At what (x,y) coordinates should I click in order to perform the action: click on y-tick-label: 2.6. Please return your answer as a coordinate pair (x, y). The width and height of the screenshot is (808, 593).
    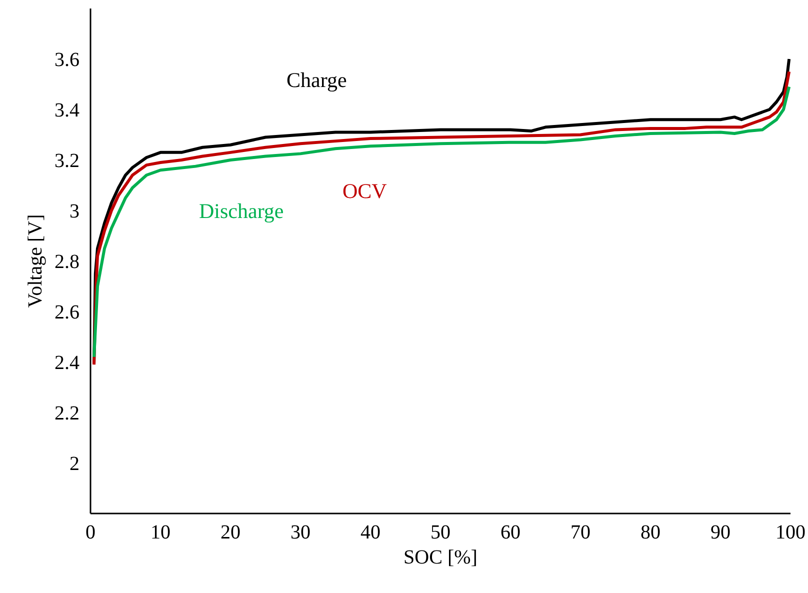
    Looking at the image, I should click on (67, 313).